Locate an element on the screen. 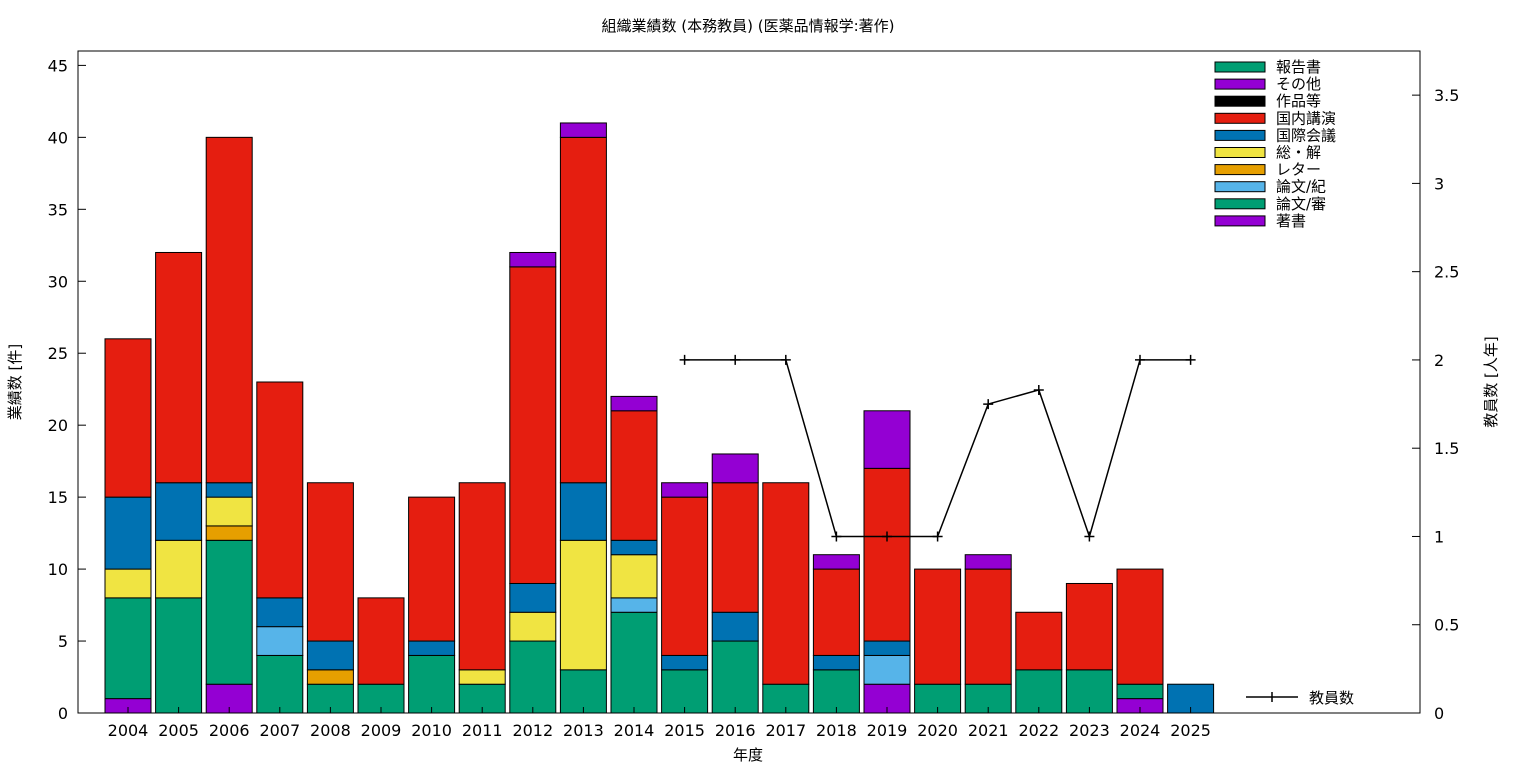 The image size is (1536, 768). x-tick-label: 2023 is located at coordinates (1089, 730).